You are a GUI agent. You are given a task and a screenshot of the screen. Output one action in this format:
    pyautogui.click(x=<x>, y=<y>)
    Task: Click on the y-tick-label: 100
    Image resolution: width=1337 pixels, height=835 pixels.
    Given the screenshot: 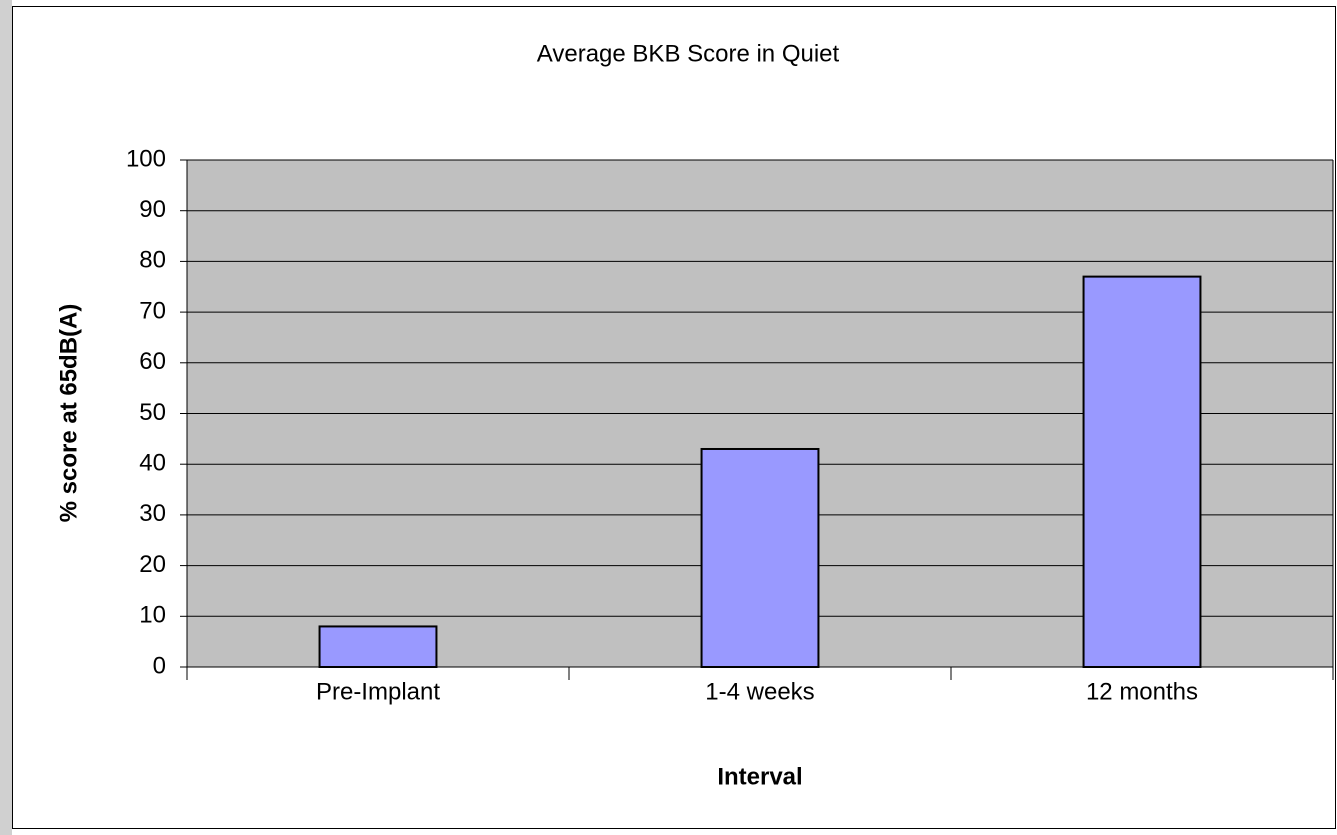 What is the action you would take?
    pyautogui.click(x=146, y=158)
    